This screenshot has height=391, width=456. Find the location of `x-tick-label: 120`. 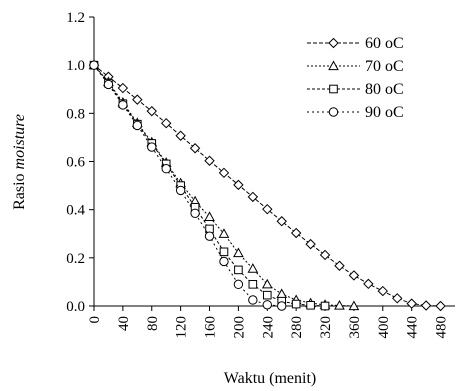

x-tick-label: 120 is located at coordinates (182, 327).